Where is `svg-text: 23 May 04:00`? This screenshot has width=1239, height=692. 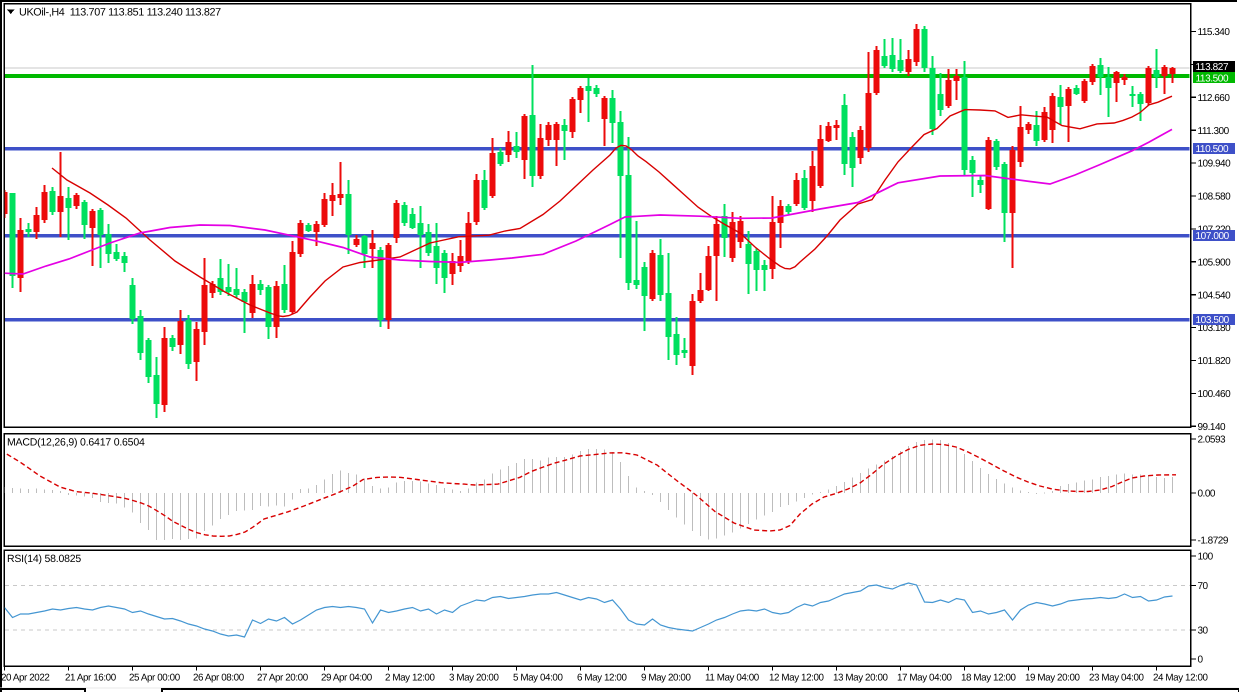
svg-text: 23 May 04:00 is located at coordinates (1117, 678).